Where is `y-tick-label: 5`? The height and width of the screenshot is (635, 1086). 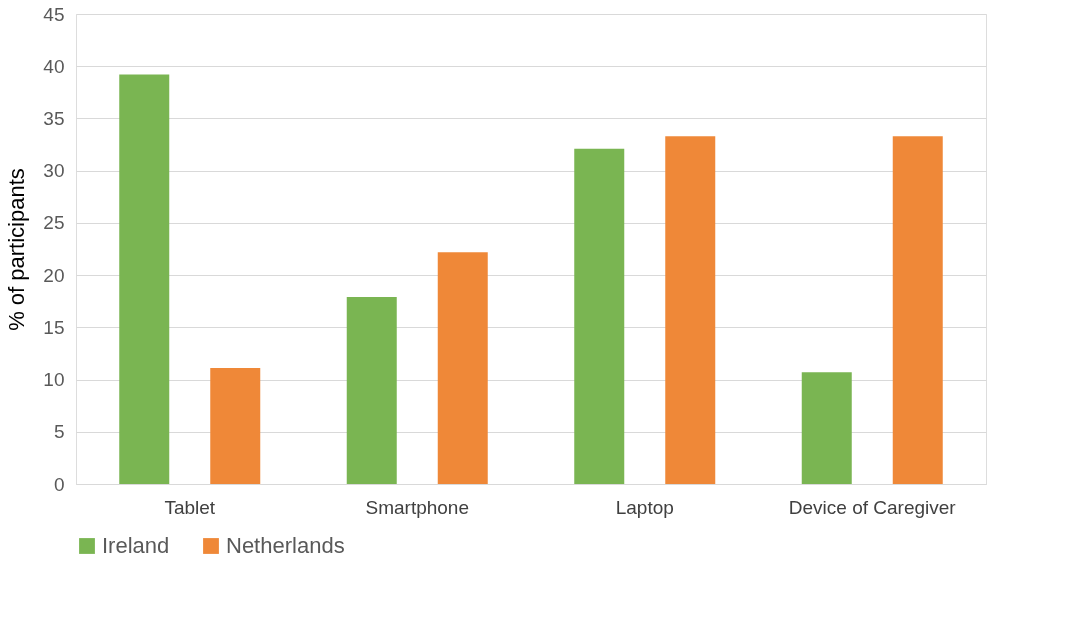 y-tick-label: 5 is located at coordinates (59, 432).